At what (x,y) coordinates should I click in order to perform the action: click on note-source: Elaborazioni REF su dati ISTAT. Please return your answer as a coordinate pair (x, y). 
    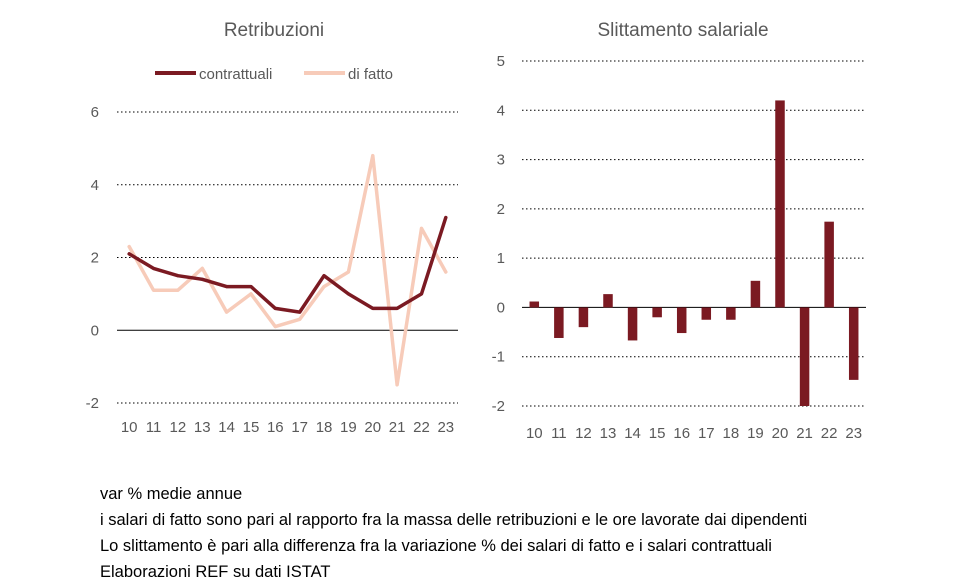
    Looking at the image, I should click on (215, 572).